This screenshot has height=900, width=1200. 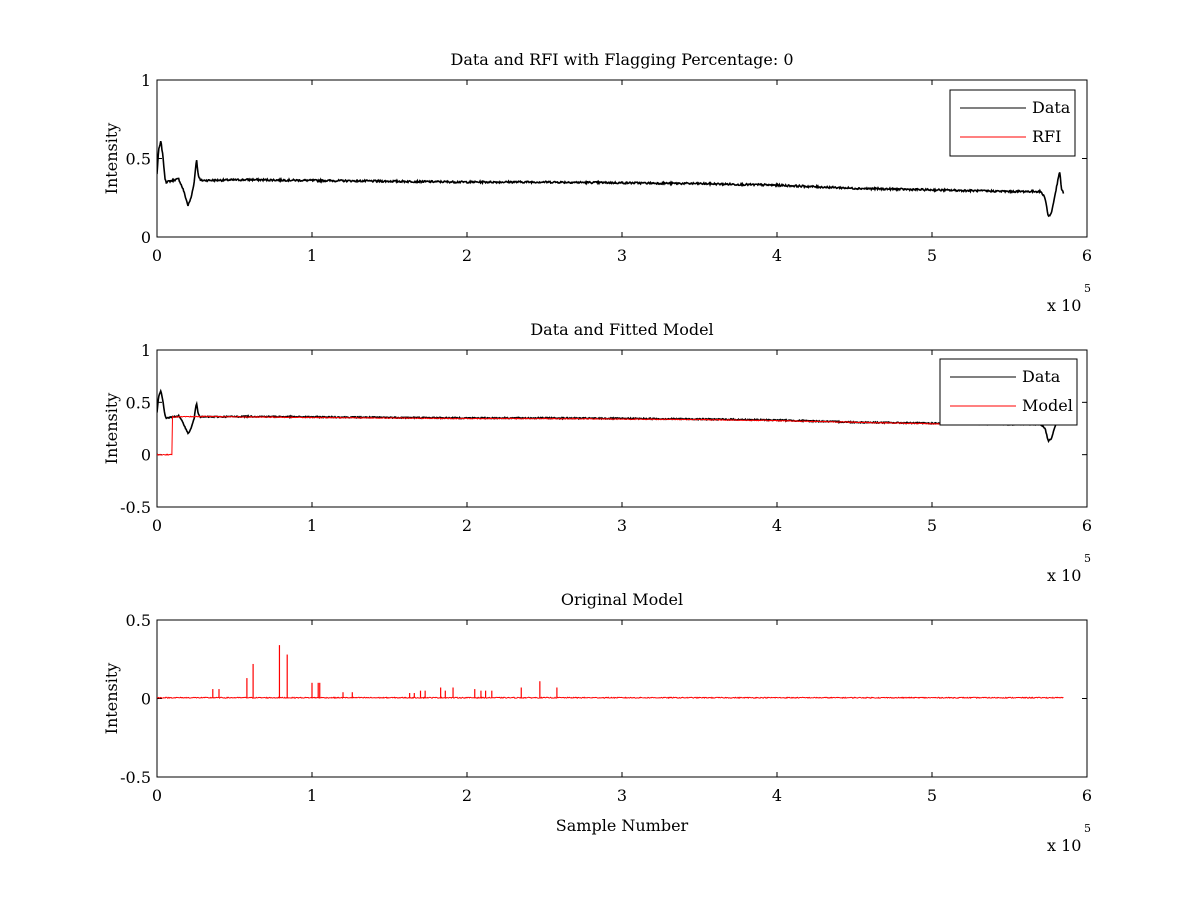 What do you see at coordinates (622, 599) in the screenshot?
I see `subplot-title: Original Model` at bounding box center [622, 599].